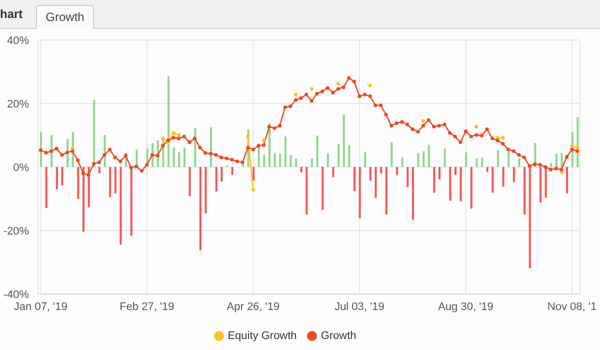 The width and height of the screenshot is (600, 350). I want to click on x-tick-label: Feb 27, '19, so click(147, 306).